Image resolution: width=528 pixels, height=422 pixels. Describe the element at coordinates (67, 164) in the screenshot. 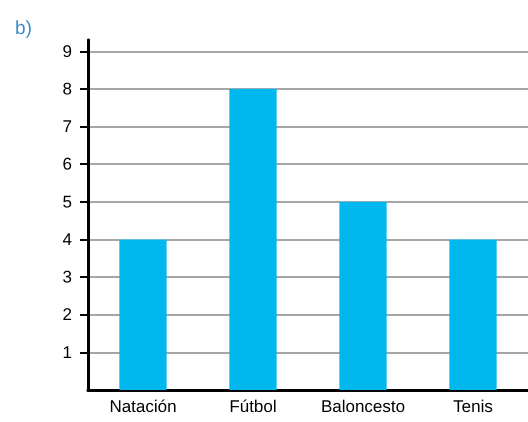

I see `y-tick-label: 6` at that location.